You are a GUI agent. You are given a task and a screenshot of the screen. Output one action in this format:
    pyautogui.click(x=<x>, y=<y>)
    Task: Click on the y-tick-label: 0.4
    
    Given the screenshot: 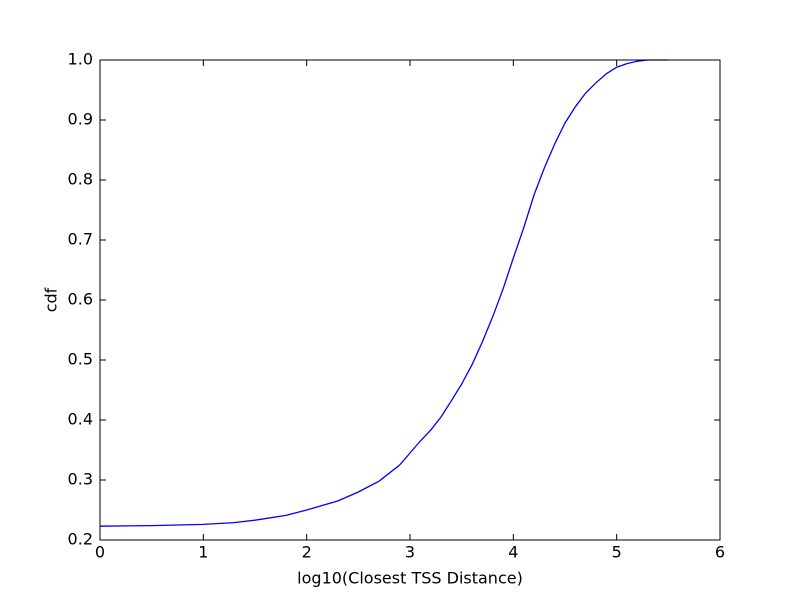 What is the action you would take?
    pyautogui.click(x=80, y=419)
    